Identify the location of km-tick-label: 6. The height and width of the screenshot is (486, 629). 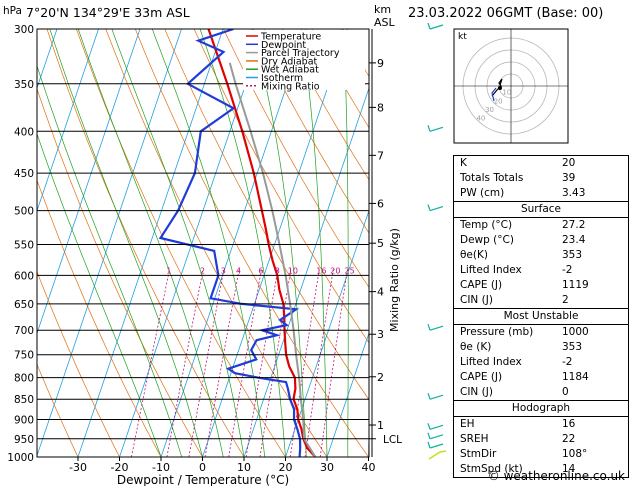
(380, 203).